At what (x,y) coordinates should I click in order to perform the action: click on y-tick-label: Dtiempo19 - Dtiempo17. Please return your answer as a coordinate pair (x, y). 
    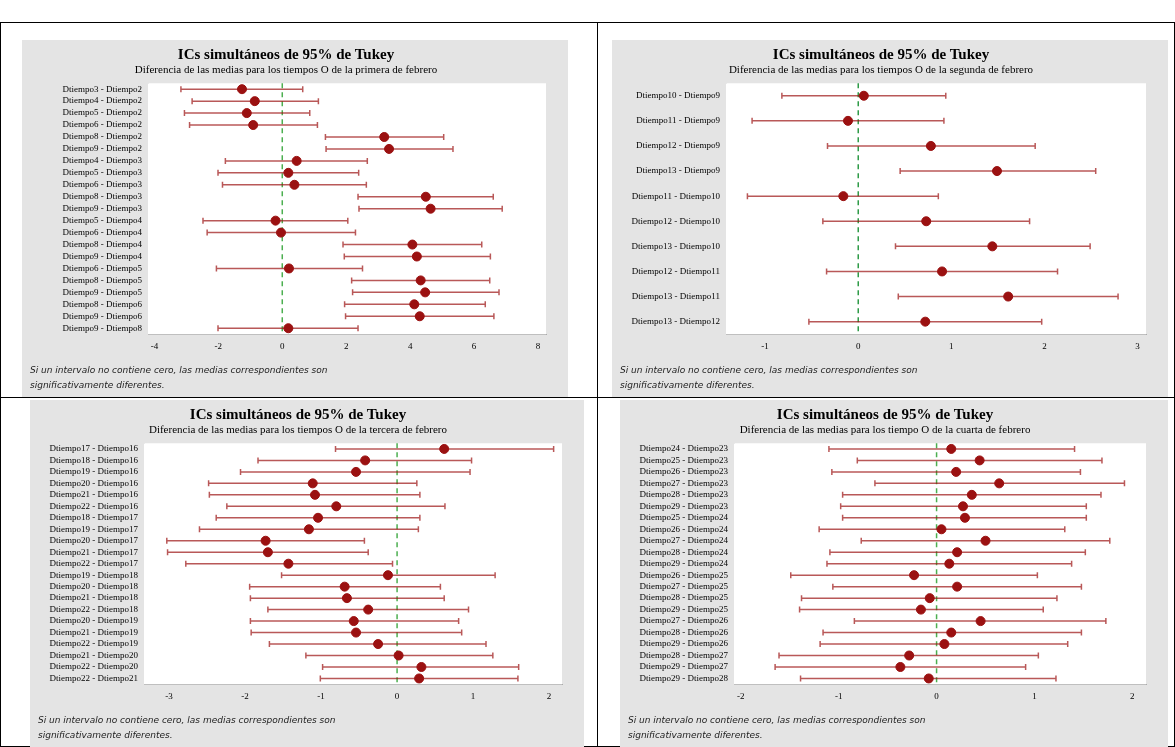
    Looking at the image, I should click on (94, 528).